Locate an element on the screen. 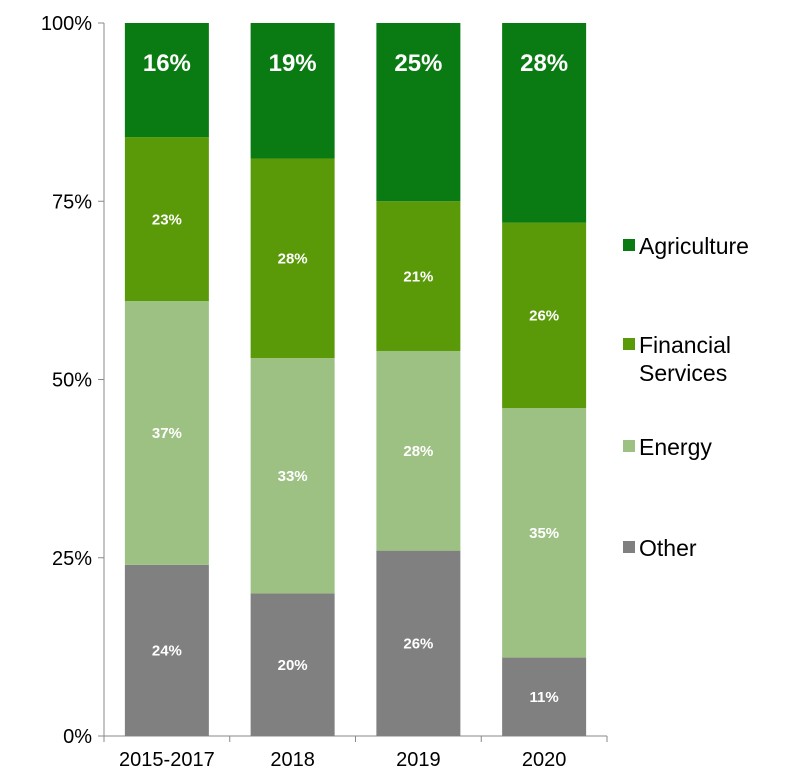 This screenshot has width=808, height=776. x-tick-label: 2015-2017 is located at coordinates (167, 760).